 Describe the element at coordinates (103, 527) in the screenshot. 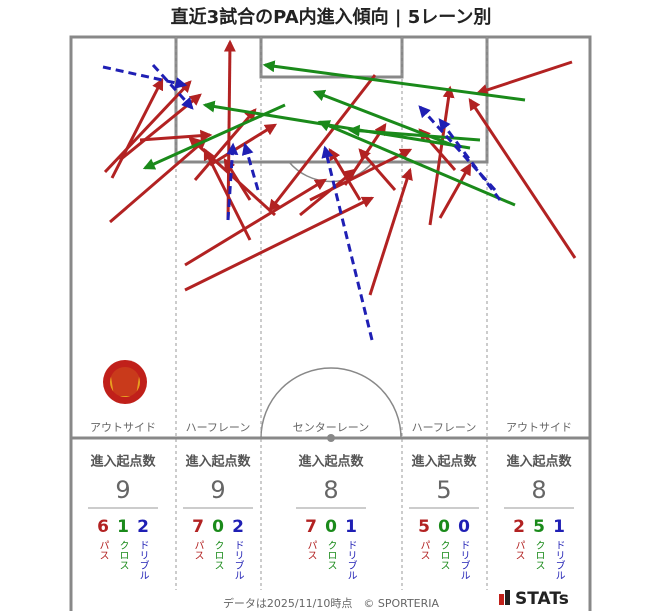

I see `breakdown-value: 6` at that location.